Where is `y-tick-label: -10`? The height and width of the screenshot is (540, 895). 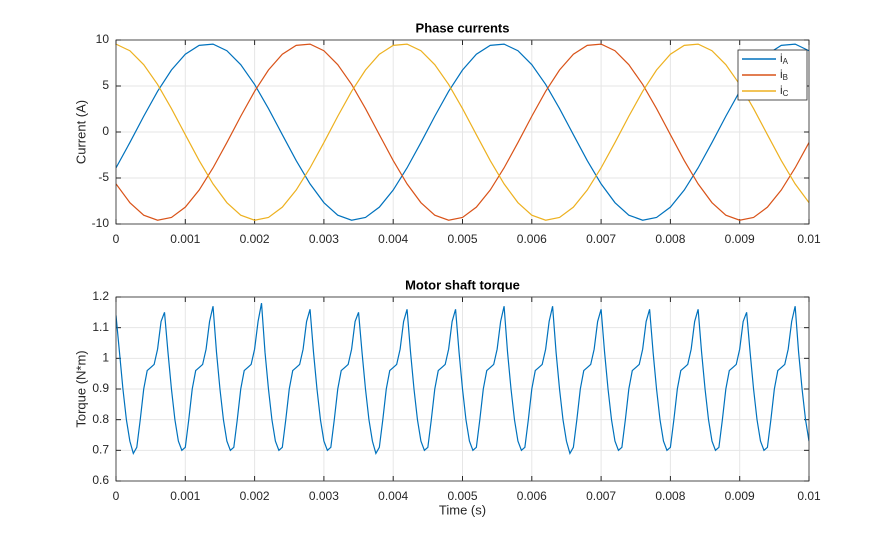
y-tick-label: -10 is located at coordinates (101, 223).